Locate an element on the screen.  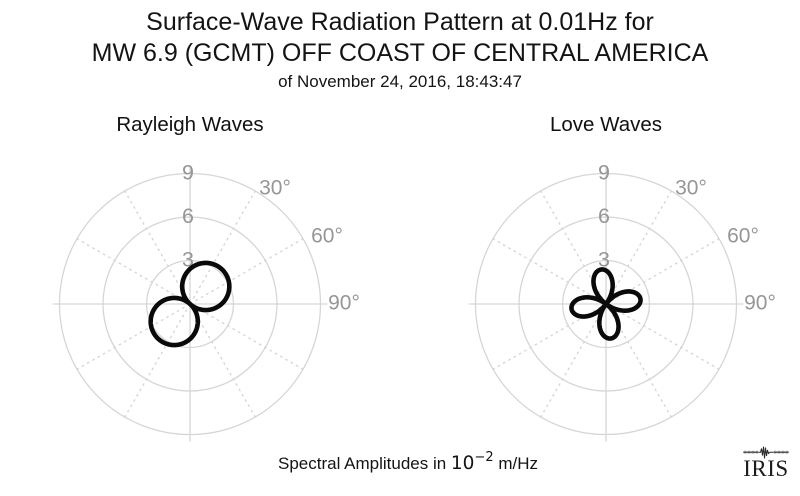
figure-title-line-3: of November 24, 2016, 18:43:47 is located at coordinates (400, 81).